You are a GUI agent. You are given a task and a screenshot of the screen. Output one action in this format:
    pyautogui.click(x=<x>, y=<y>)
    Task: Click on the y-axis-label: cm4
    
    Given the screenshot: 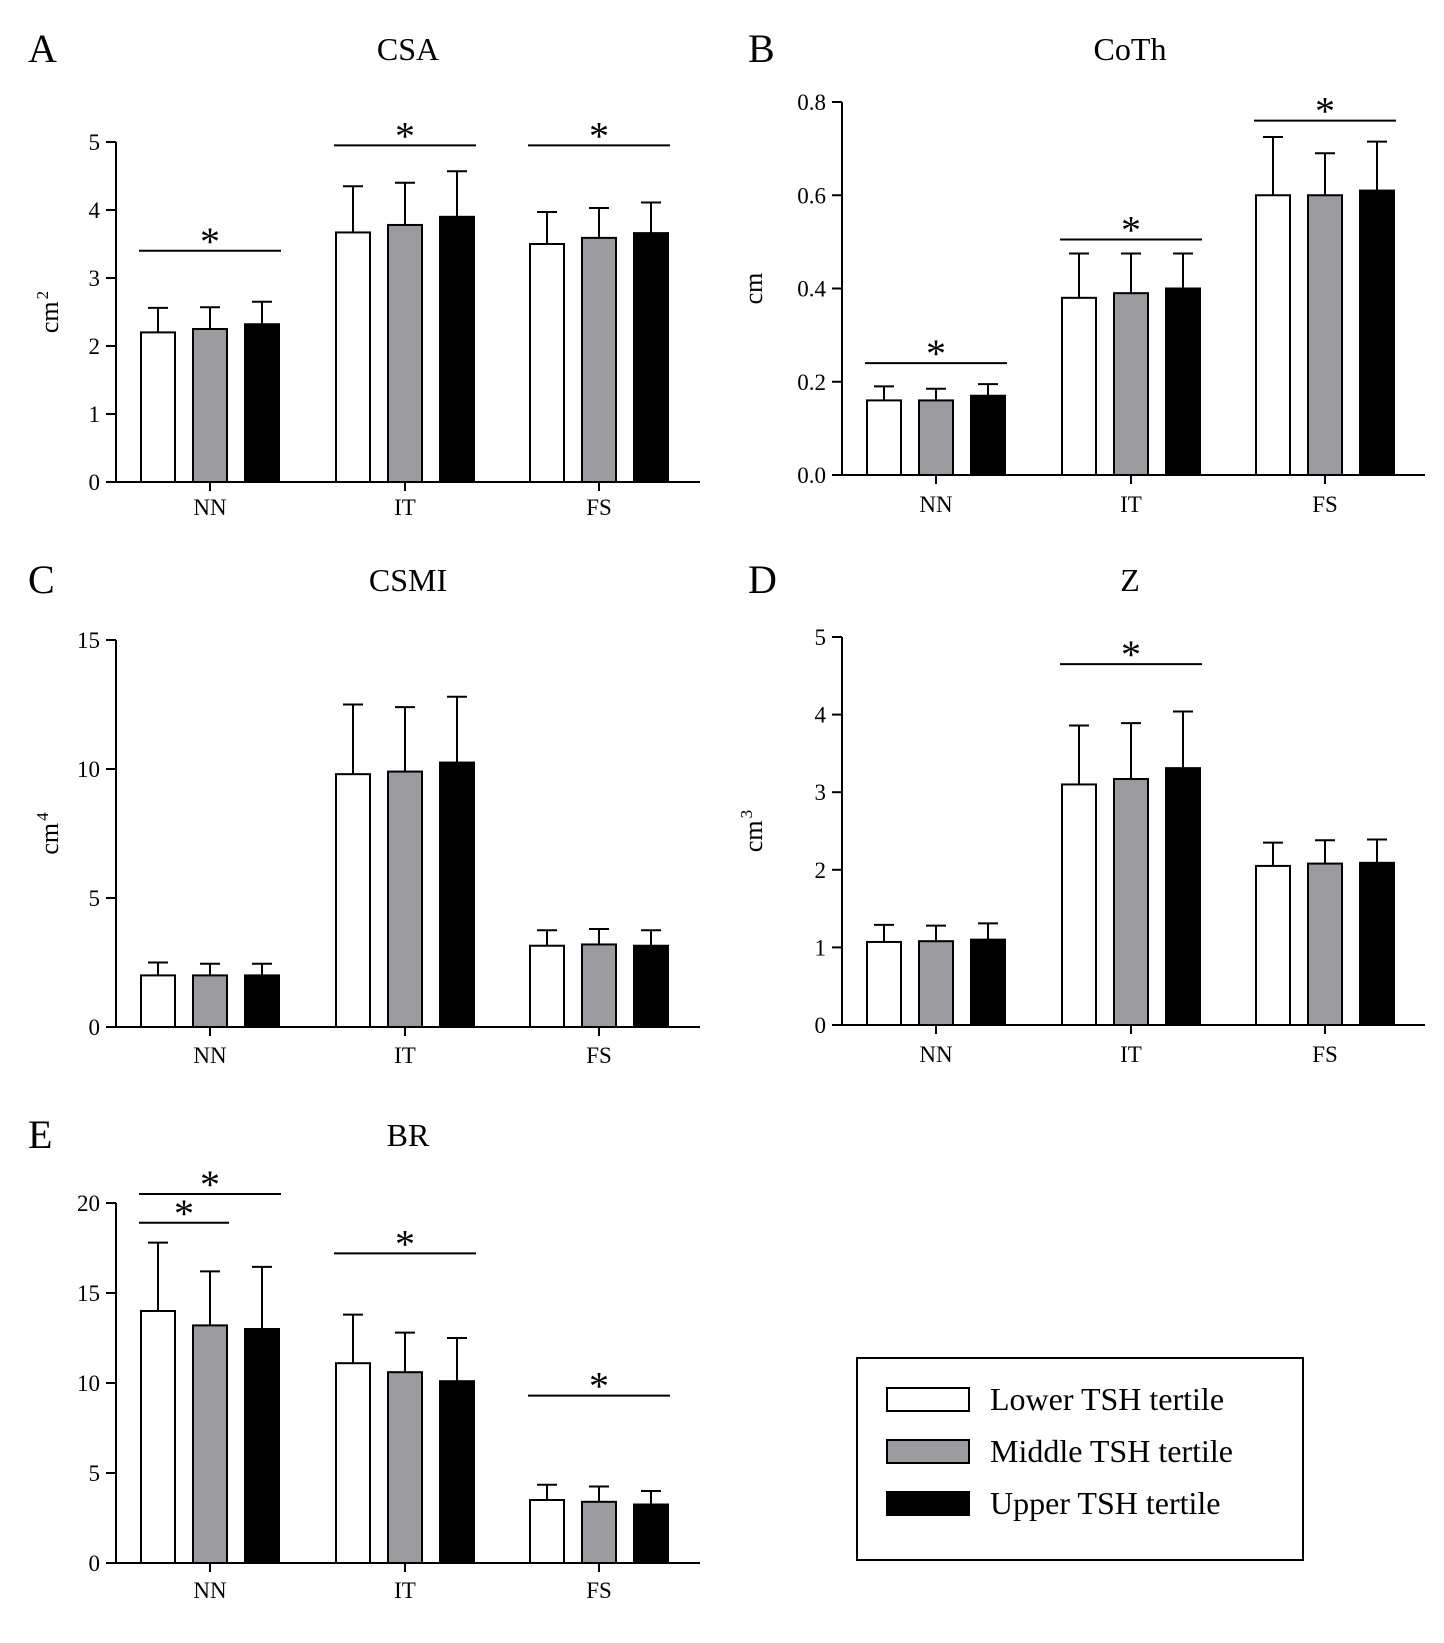 What is the action you would take?
    pyautogui.click(x=48, y=833)
    